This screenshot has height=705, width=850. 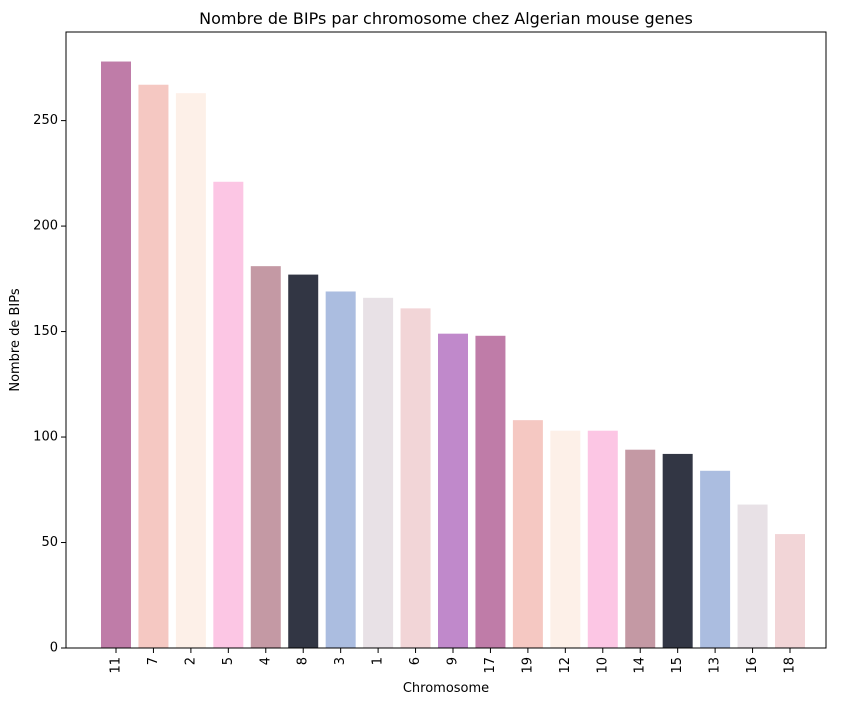 What do you see at coordinates (228, 661) in the screenshot?
I see `x-tick-label-5: 5` at bounding box center [228, 661].